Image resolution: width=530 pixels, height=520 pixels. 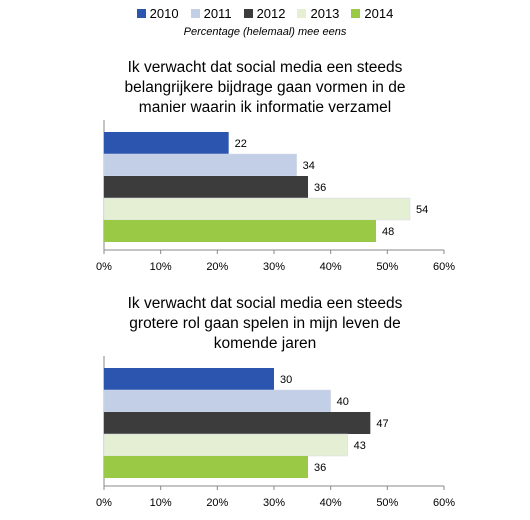 I want to click on data-label: 43, so click(x=360, y=446).